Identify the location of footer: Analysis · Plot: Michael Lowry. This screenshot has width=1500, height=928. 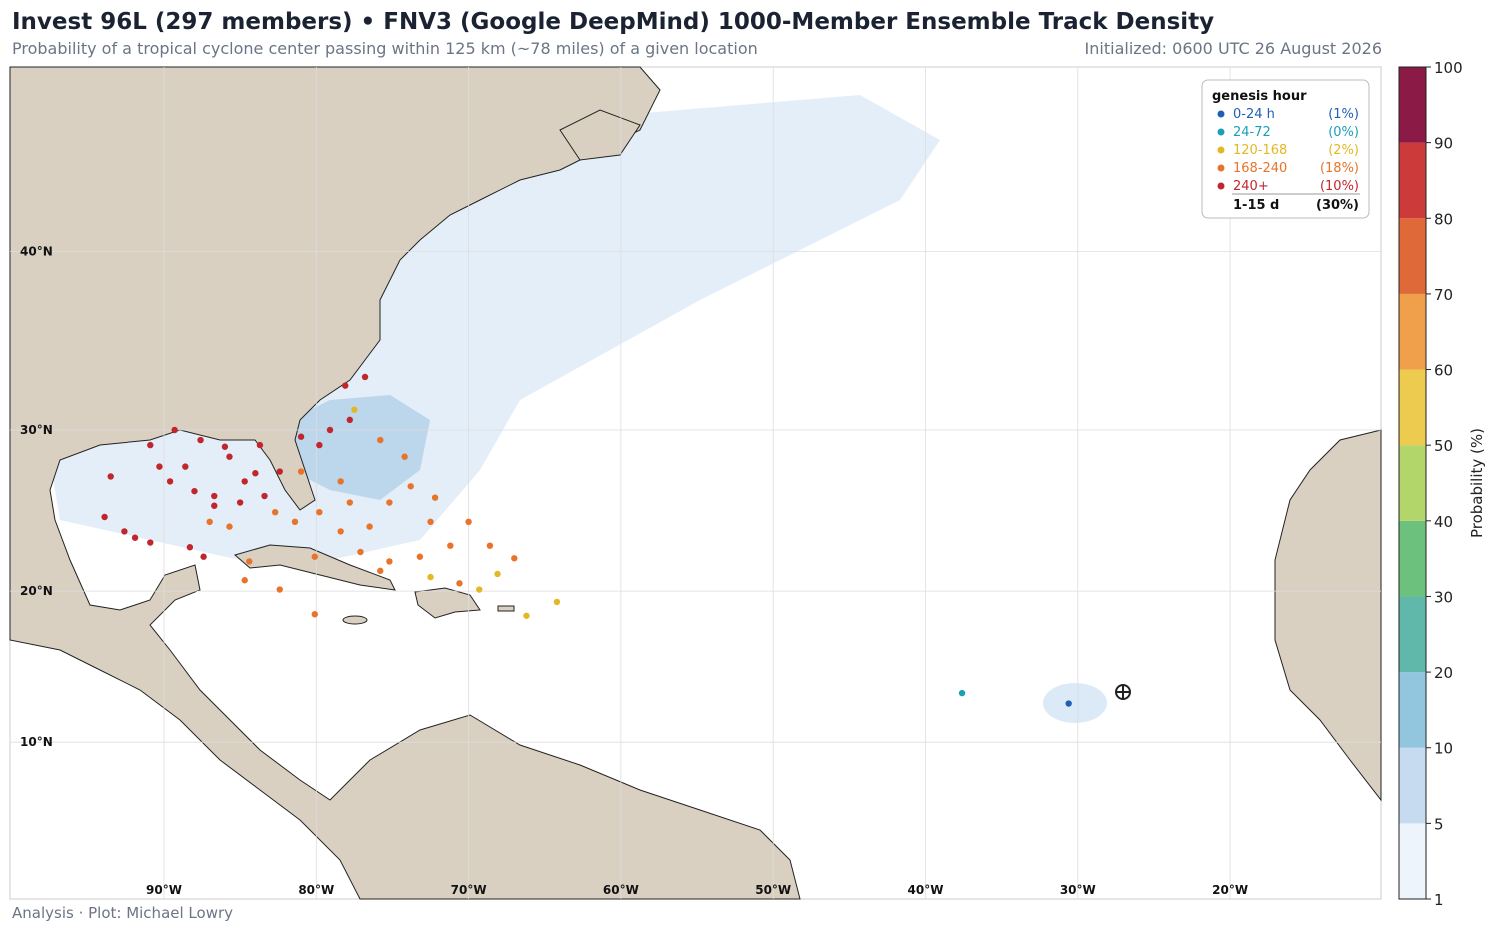
(122, 913).